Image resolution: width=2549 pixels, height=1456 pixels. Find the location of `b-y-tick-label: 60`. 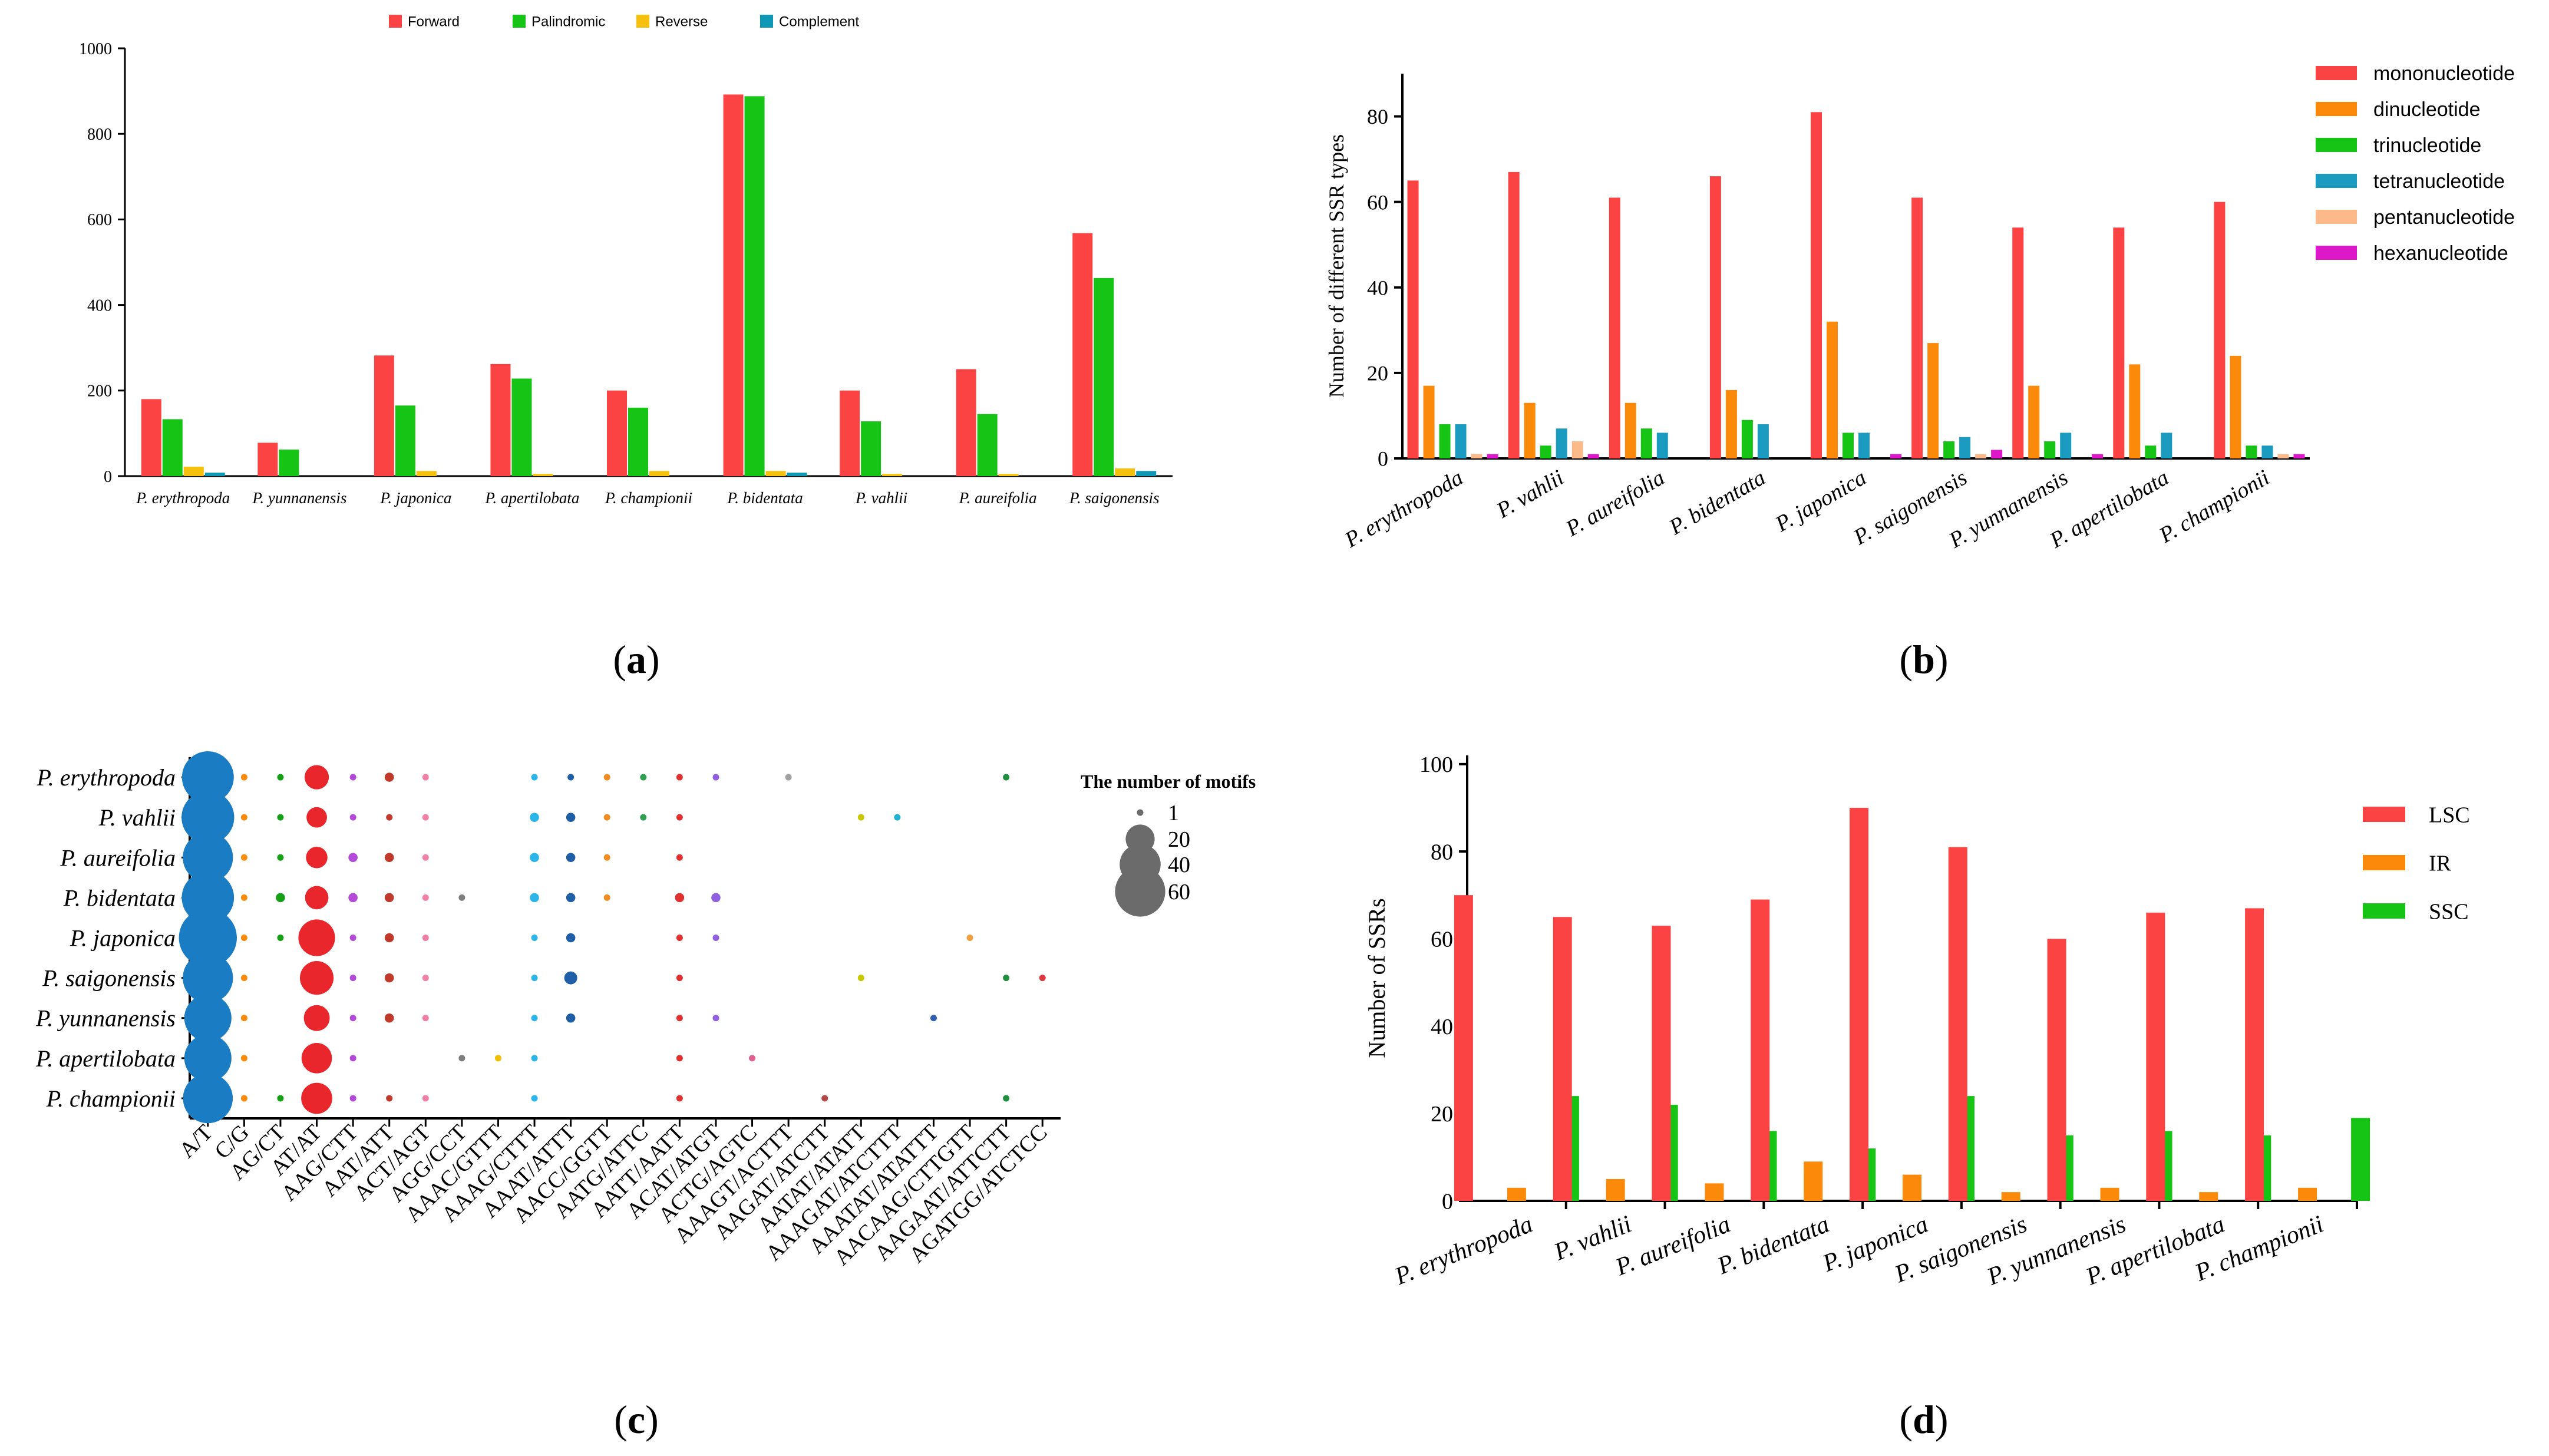

b-y-tick-label: 60 is located at coordinates (1377, 202).